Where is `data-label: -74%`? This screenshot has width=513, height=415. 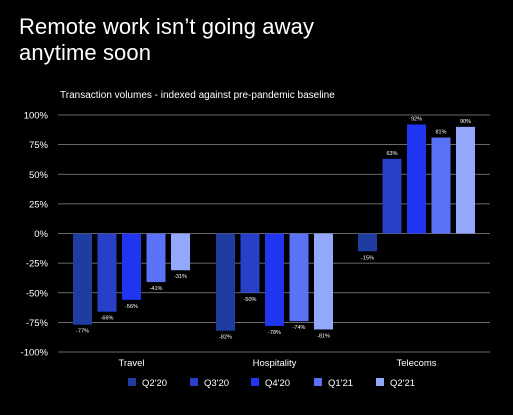
data-label: -74% is located at coordinates (299, 328).